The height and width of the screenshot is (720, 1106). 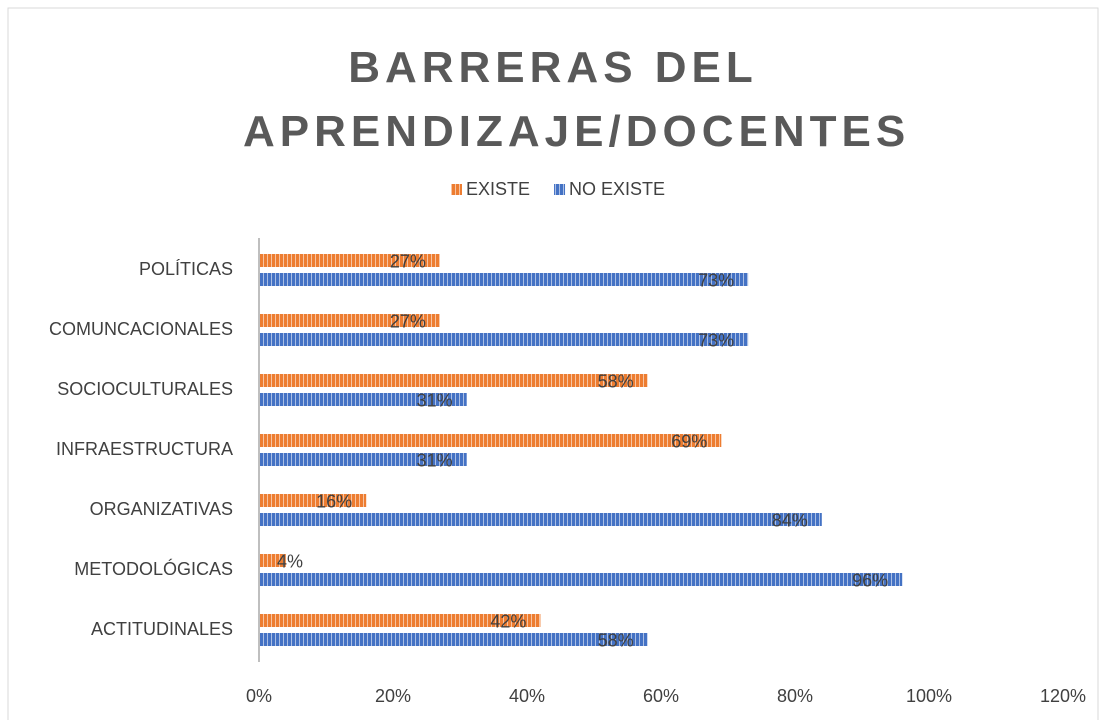 What do you see at coordinates (577, 99) in the screenshot?
I see `chart-title: BARRERAS DEL APRENDIZAJE/DOCENTES` at bounding box center [577, 99].